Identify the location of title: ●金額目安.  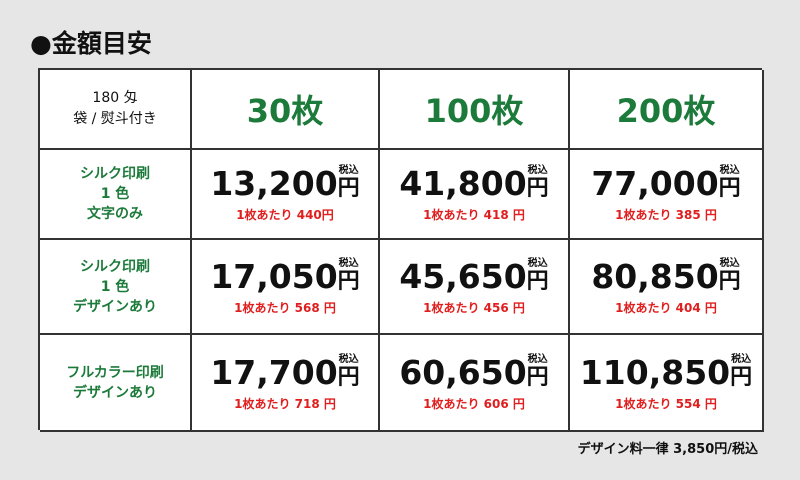
(91, 43).